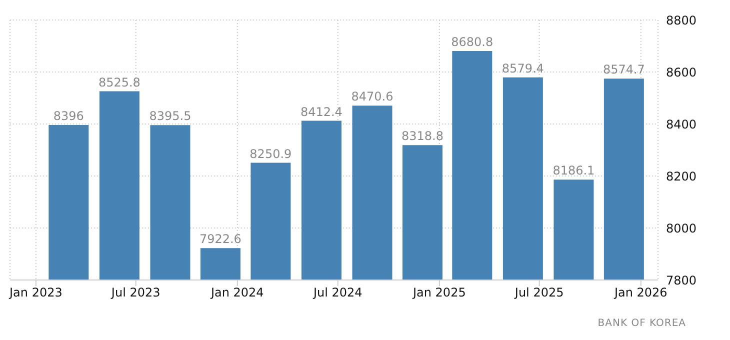  Describe the element at coordinates (681, 72) in the screenshot. I see `y-tick-label: 8600` at that location.